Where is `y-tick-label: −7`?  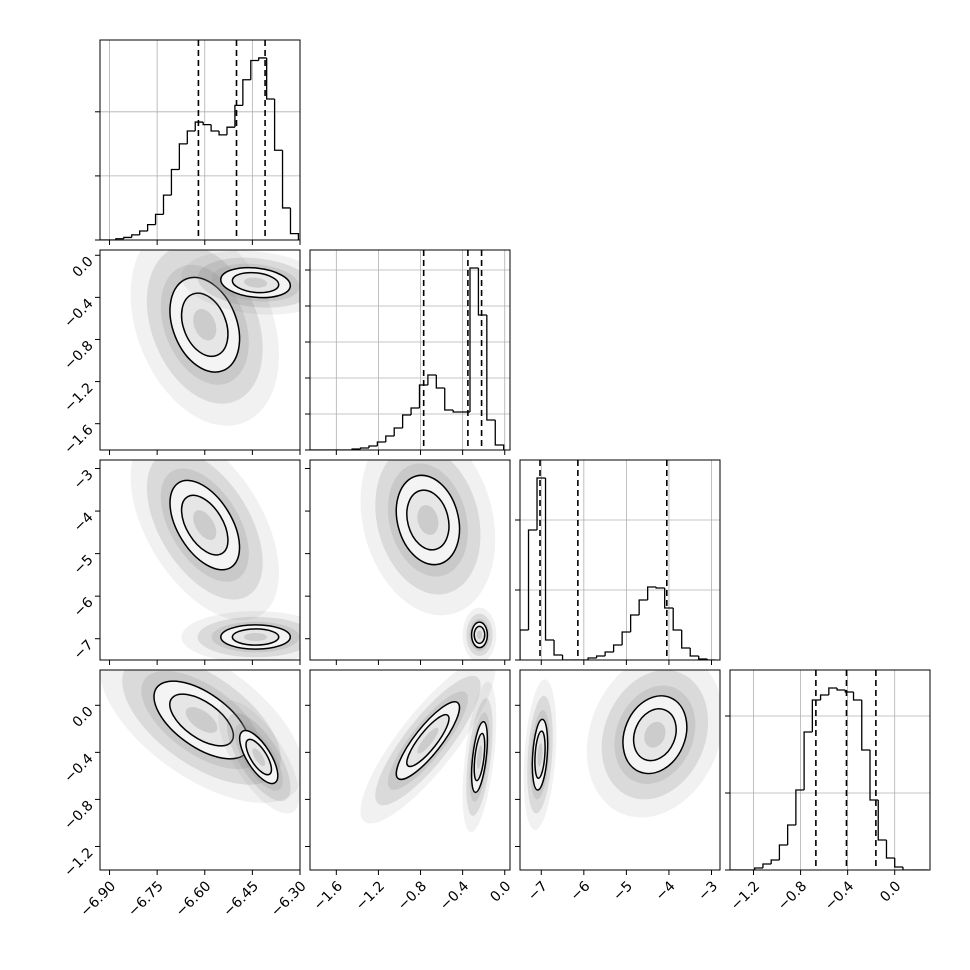
y-tick-label: −7 is located at coordinates (84, 650).